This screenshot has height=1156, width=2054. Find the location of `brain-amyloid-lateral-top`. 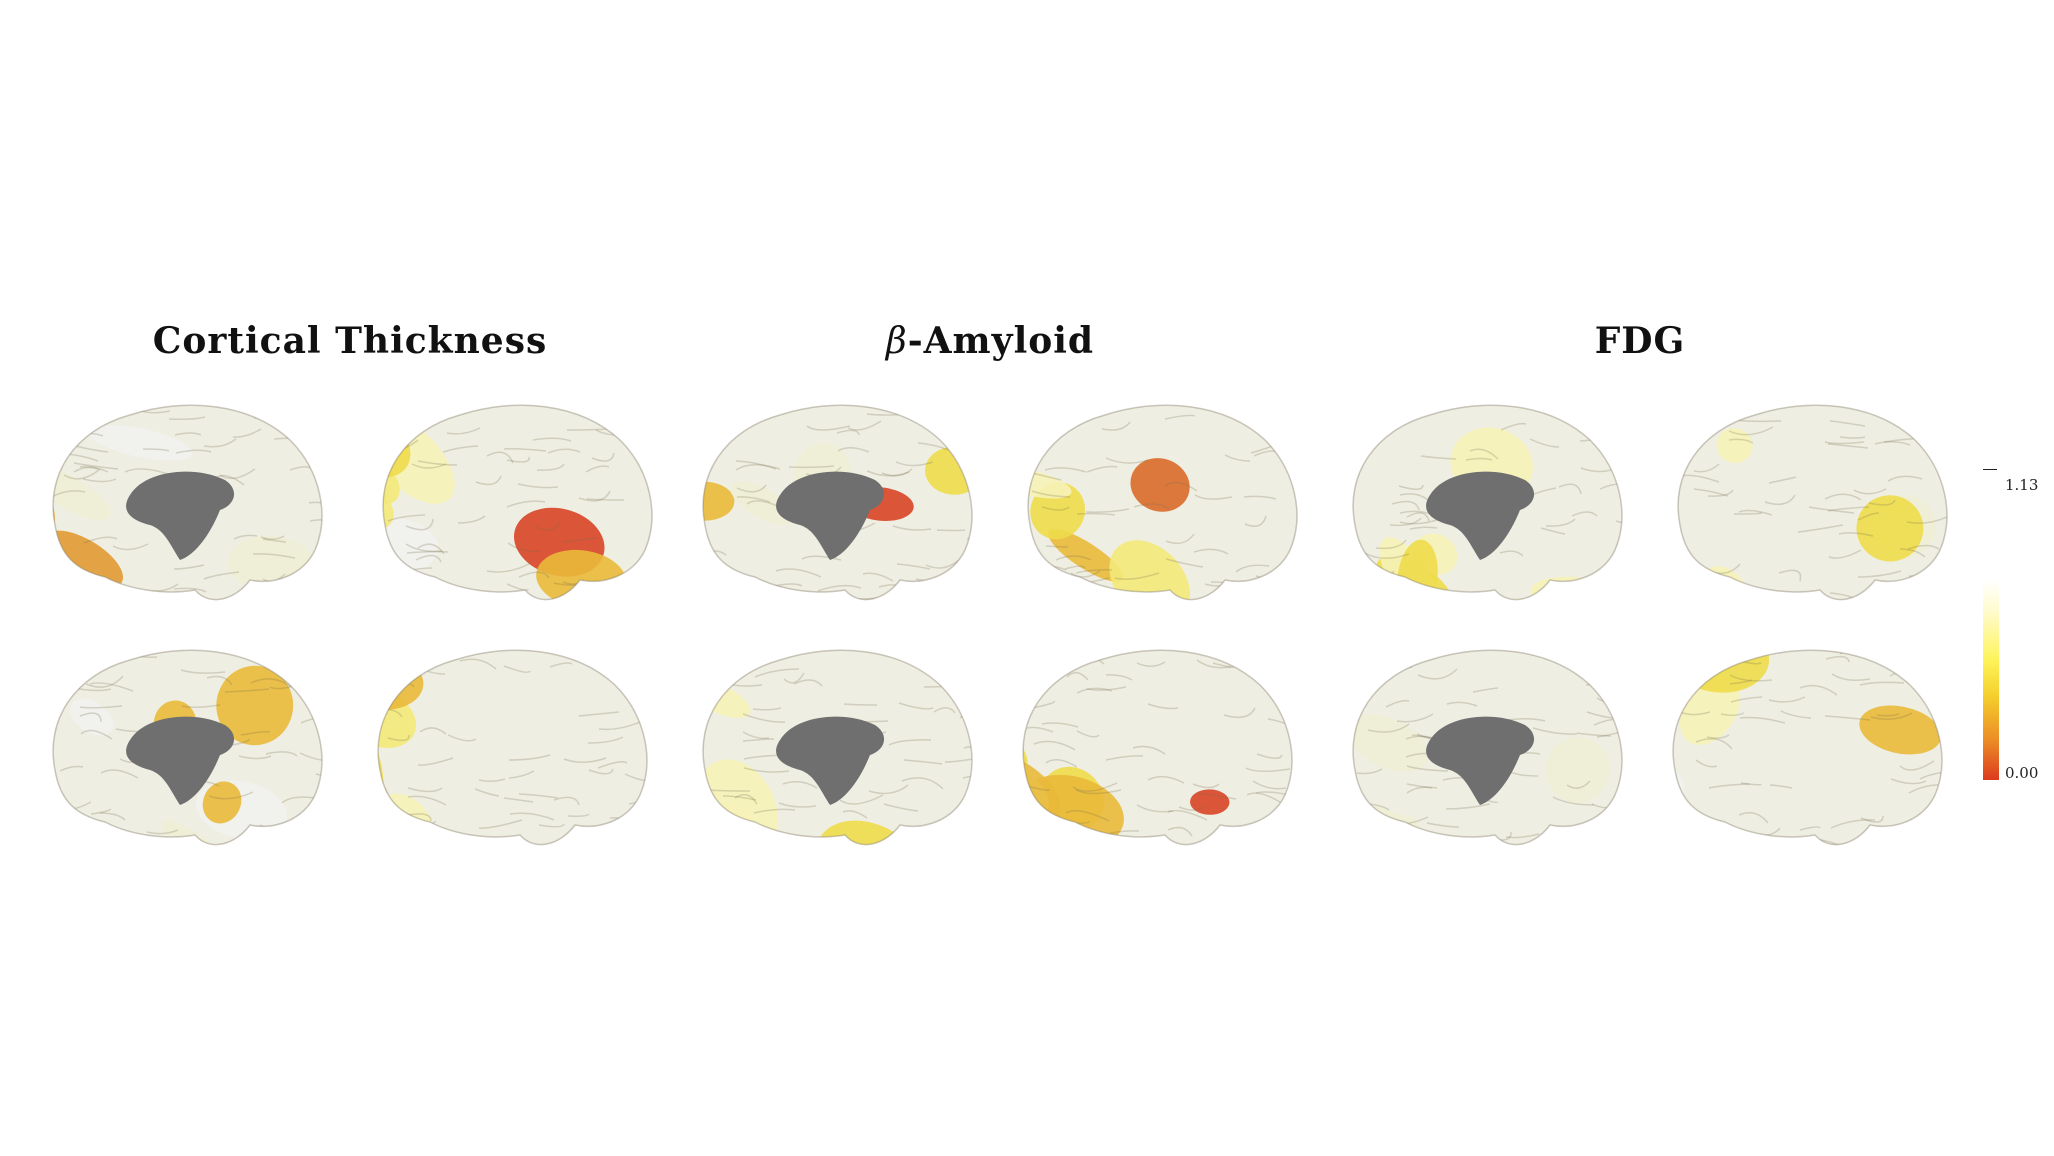

brain-amyloid-lateral-top is located at coordinates (1160, 500).